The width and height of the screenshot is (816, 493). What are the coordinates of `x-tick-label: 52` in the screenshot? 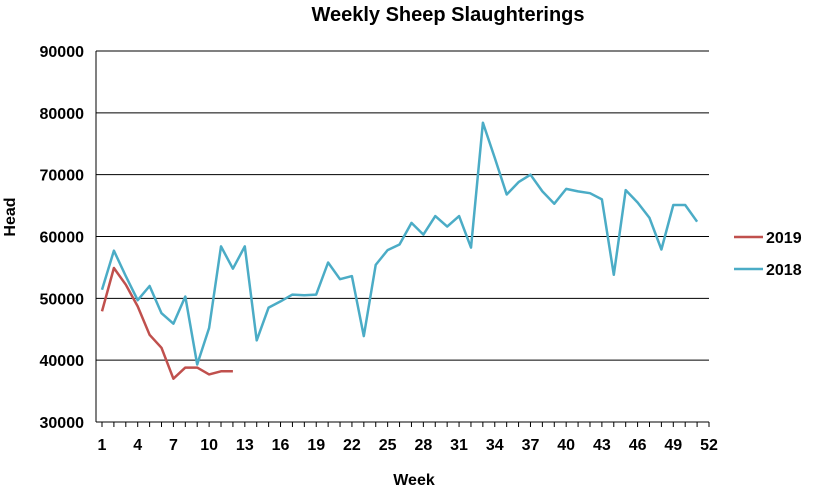 It's located at (709, 445).